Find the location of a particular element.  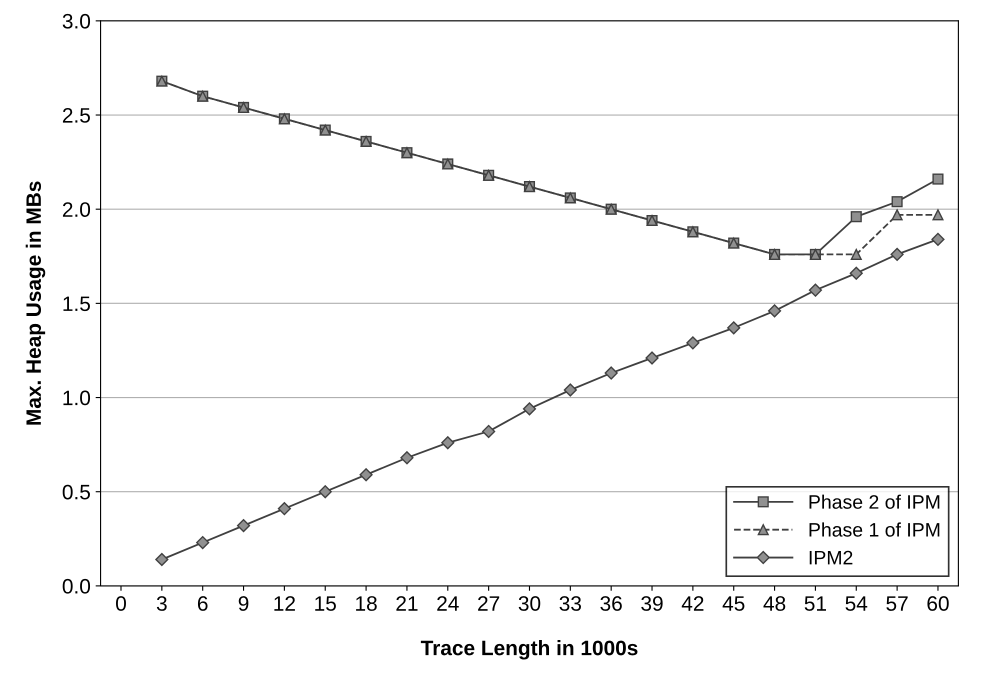

y-tick-label: 2.5 is located at coordinates (76, 115).